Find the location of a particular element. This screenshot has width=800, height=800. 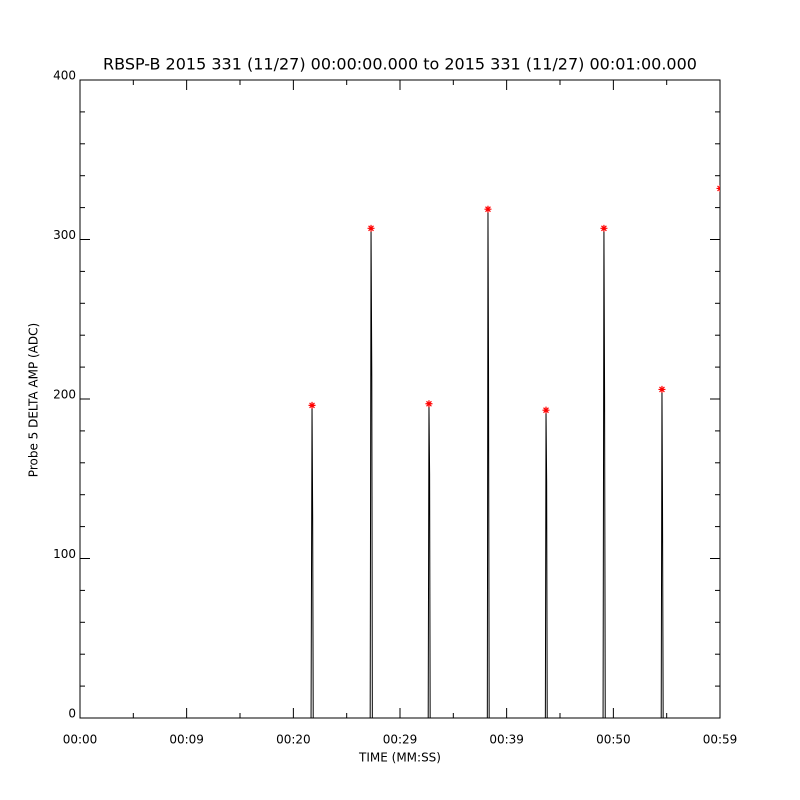

y-tick-label: 300 is located at coordinates (64, 235).